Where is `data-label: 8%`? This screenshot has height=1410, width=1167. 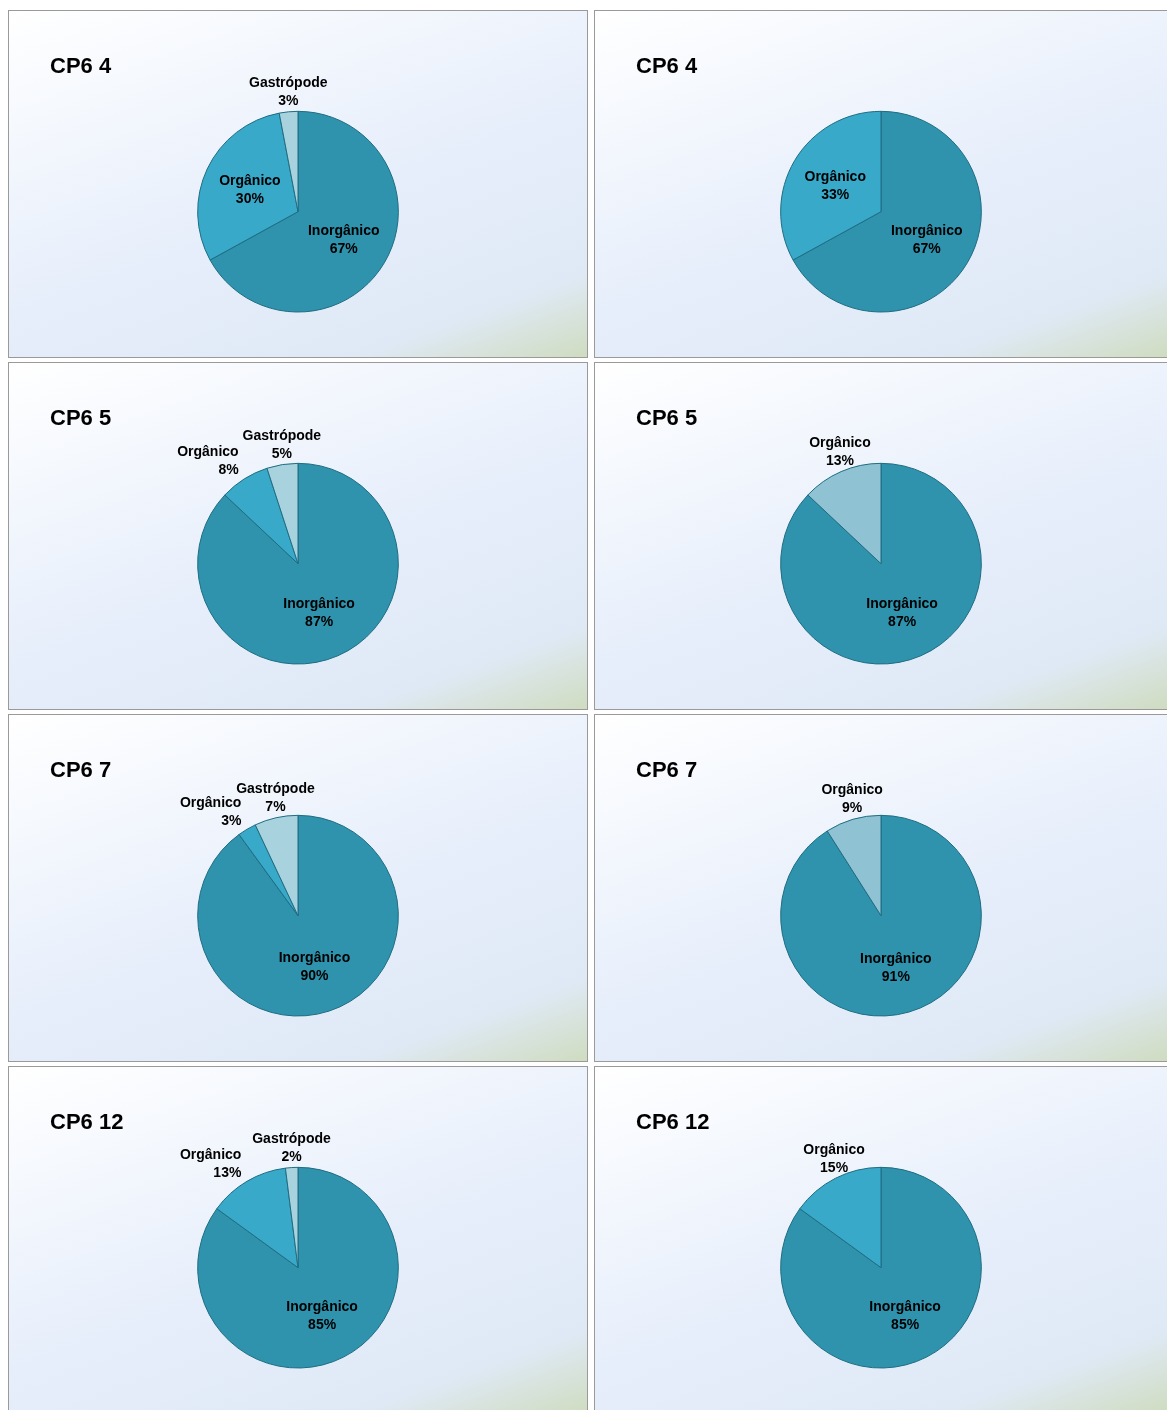 data-label: 8% is located at coordinates (229, 469).